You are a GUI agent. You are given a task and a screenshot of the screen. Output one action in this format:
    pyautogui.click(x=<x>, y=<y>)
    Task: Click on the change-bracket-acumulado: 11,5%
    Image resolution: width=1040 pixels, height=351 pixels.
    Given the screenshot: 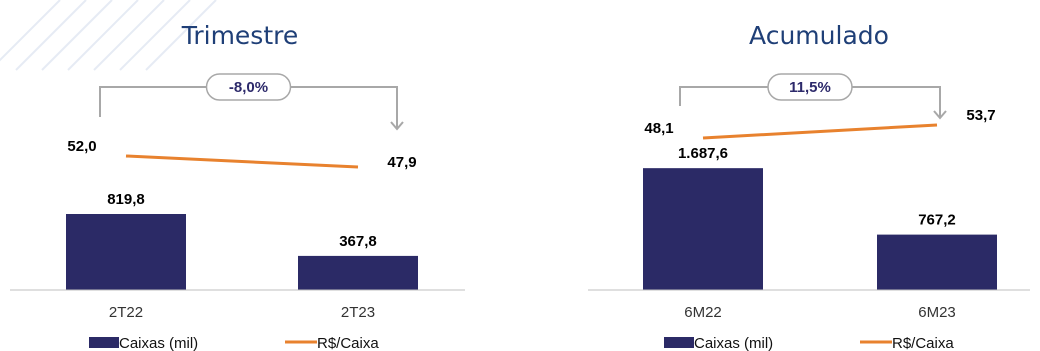 What is the action you would take?
    pyautogui.click(x=813, y=96)
    